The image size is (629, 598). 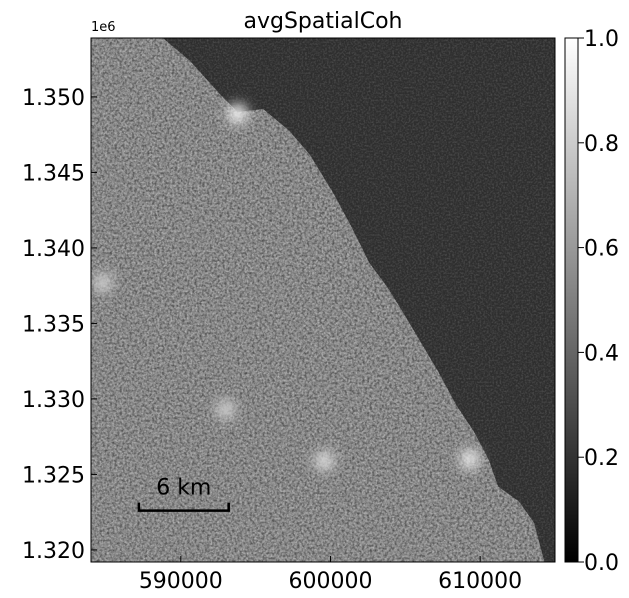 What do you see at coordinates (181, 581) in the screenshot?
I see `x-tick-label: 590000` at bounding box center [181, 581].